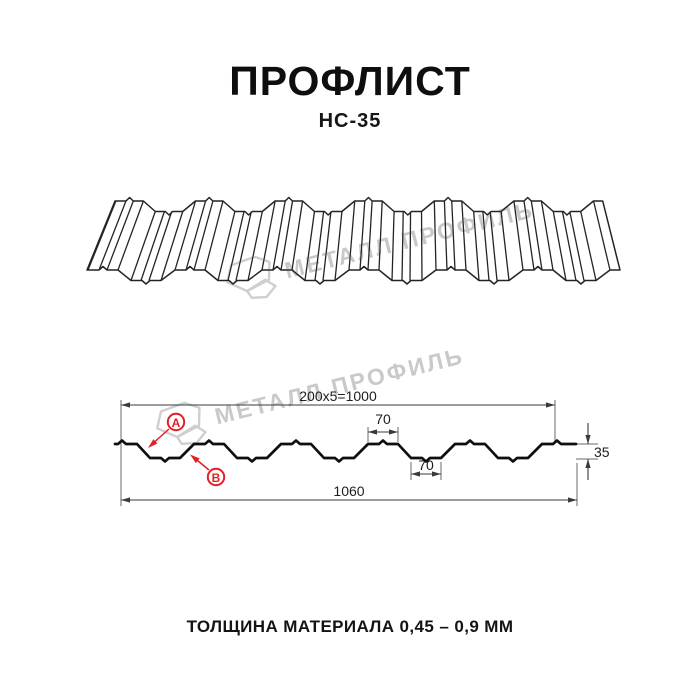 Image resolution: width=700 pixels, height=700 pixels. I want to click on dimension-overall-width-label: 1060, so click(348, 491).